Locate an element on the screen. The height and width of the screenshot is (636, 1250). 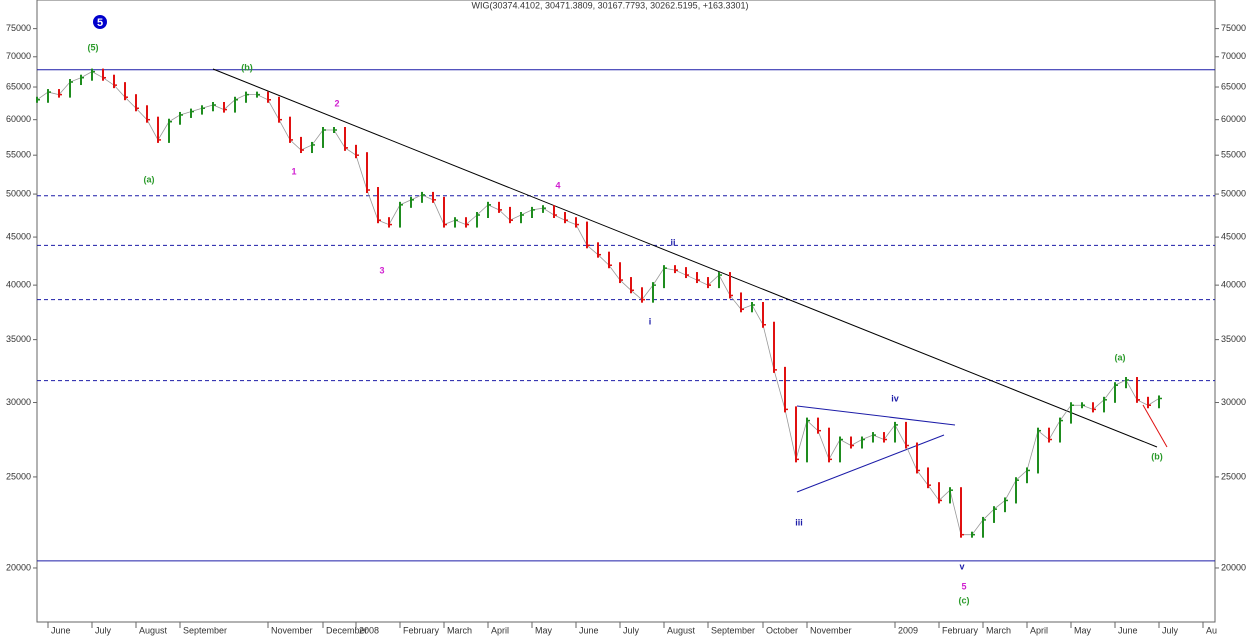
wave-label: ii is located at coordinates (672, 242).